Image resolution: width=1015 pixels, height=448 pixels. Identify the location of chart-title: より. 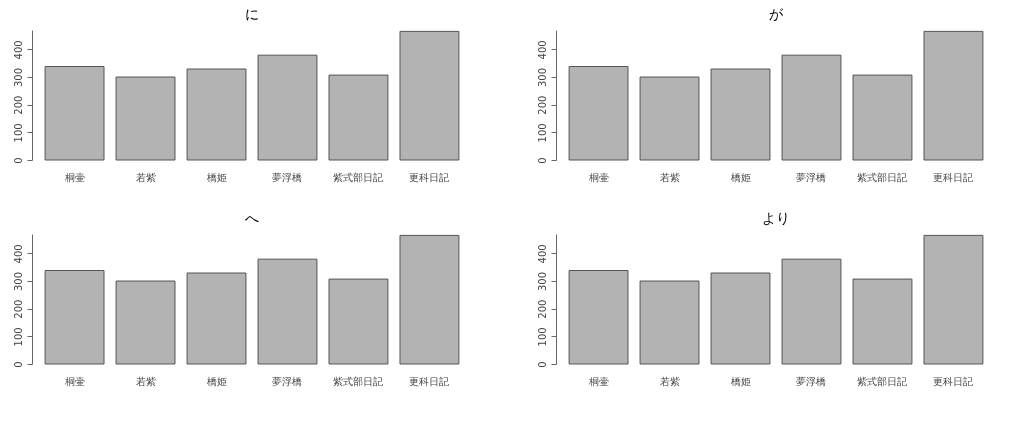
(776, 218).